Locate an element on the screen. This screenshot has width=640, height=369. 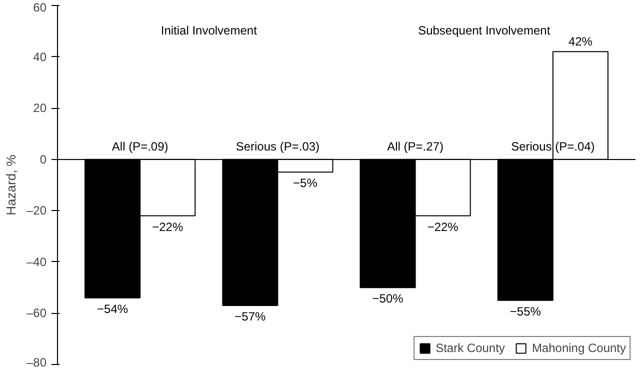
y-tick-label: –80 is located at coordinates (36, 362).